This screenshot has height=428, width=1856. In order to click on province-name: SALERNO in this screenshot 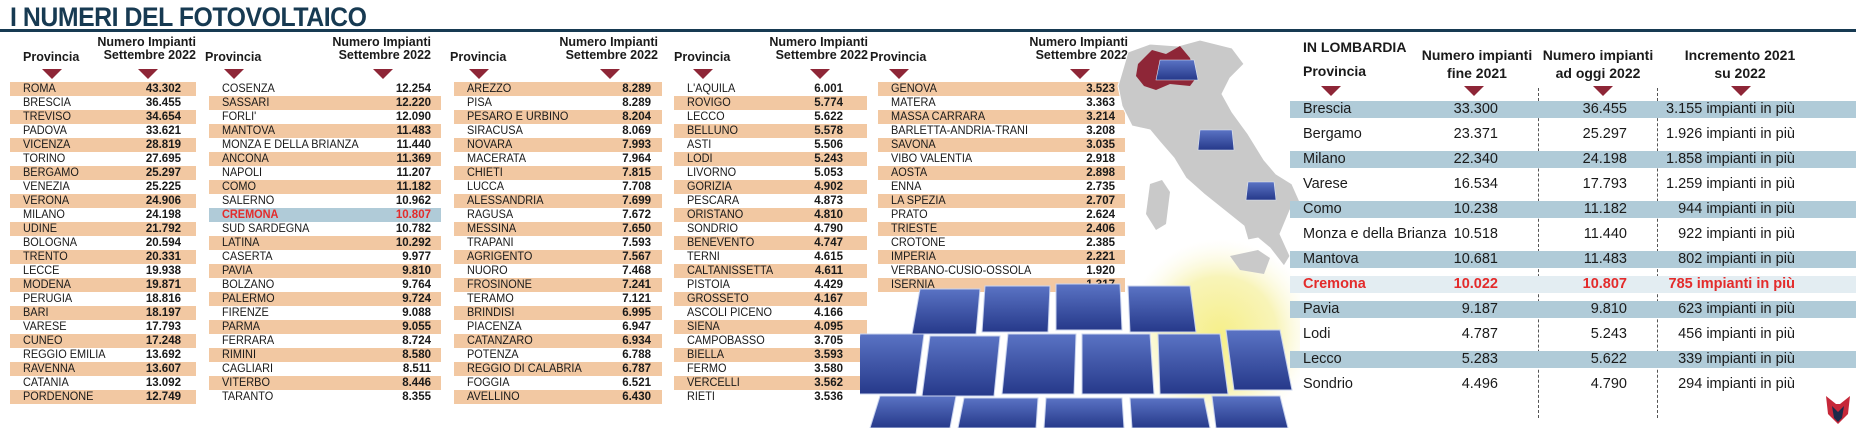, I will do `click(248, 201)`.